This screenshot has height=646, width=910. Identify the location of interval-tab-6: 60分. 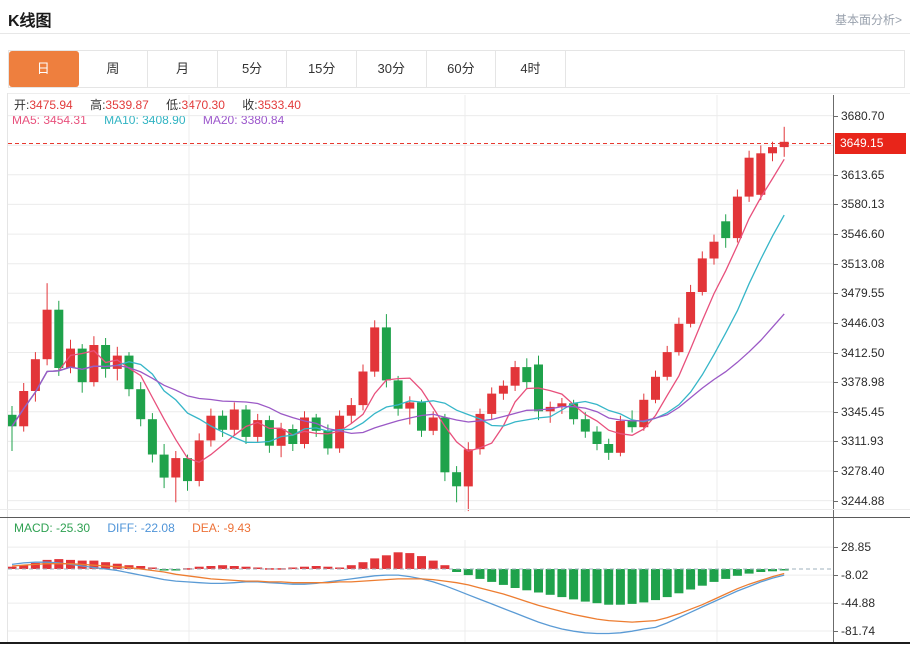
(461, 69).